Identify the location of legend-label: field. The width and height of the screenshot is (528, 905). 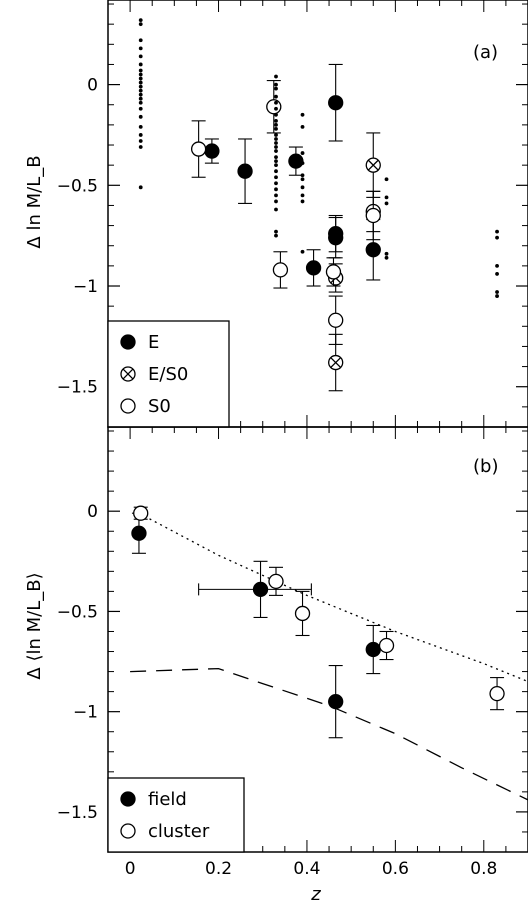
(167, 799).